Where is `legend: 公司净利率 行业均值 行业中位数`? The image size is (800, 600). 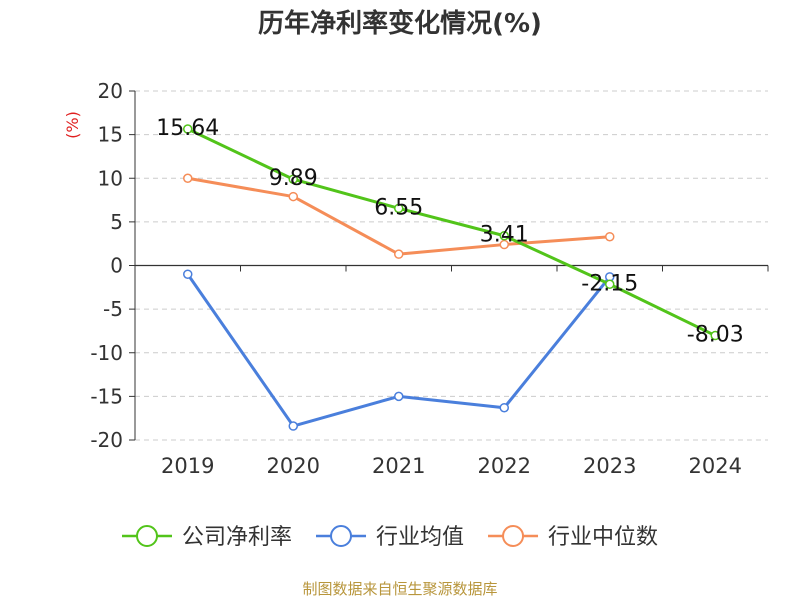
legend: 公司净利率 行业均值 行业中位数 is located at coordinates (390, 537).